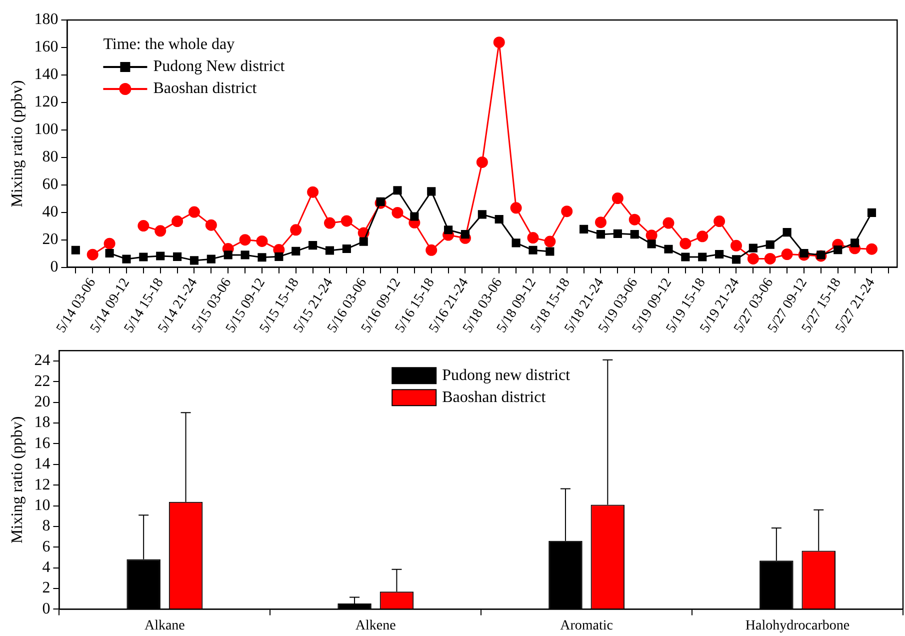 The width and height of the screenshot is (905, 636). I want to click on legend-label: Pudong new district, so click(506, 375).